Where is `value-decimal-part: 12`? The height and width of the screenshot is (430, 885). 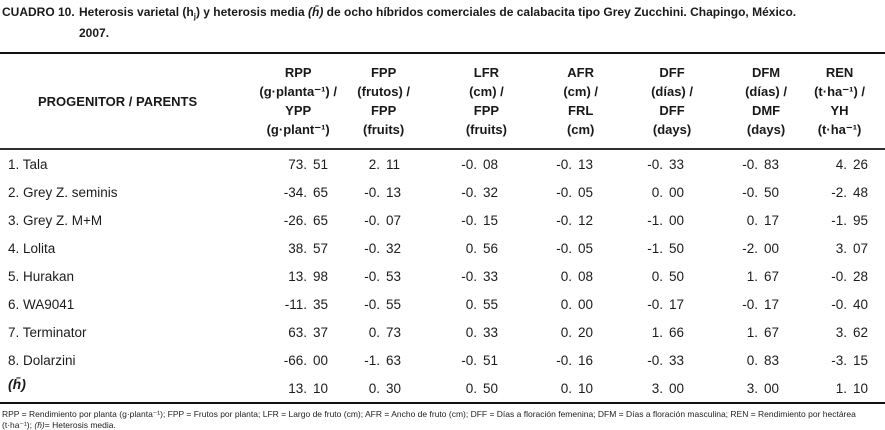 value-decimal-part: 12 is located at coordinates (586, 220).